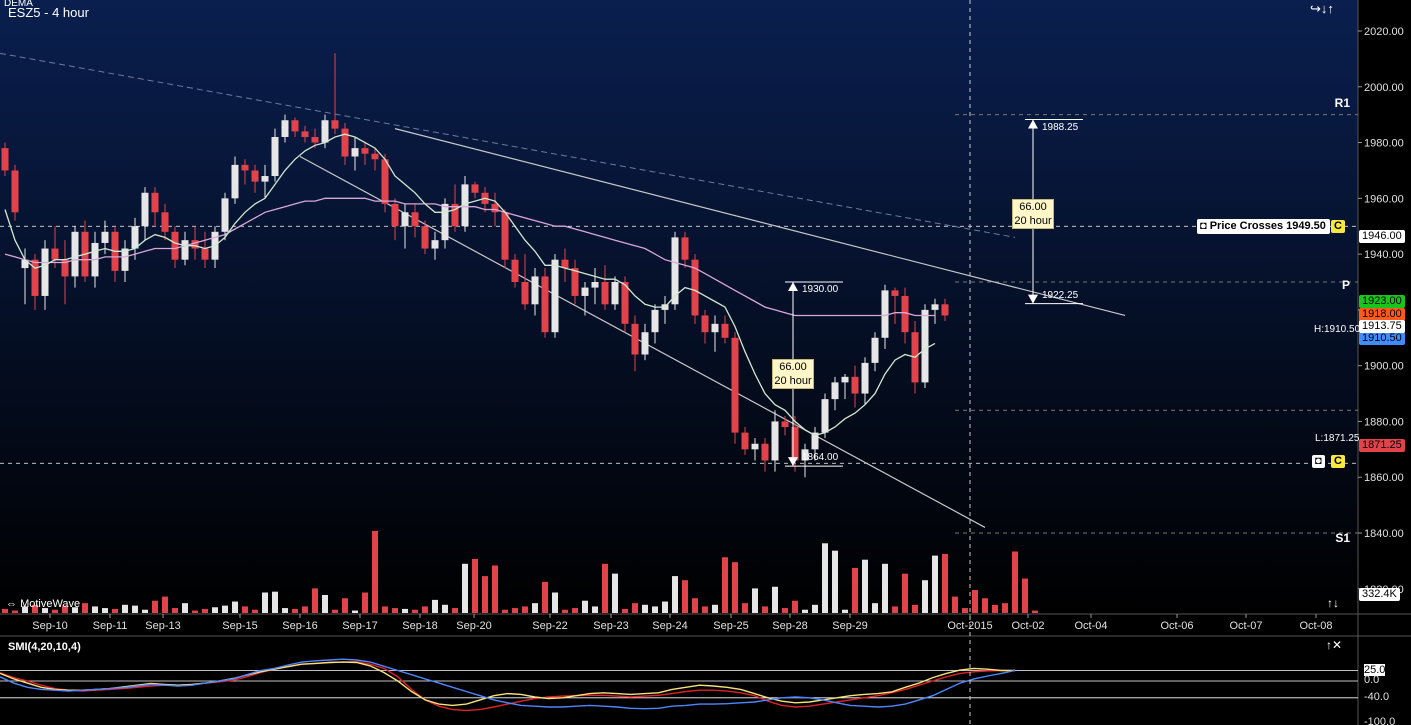 The height and width of the screenshot is (725, 1411). Describe the element at coordinates (1333, 603) in the screenshot. I see `scroll-arrows-icon: ↑↓` at that location.